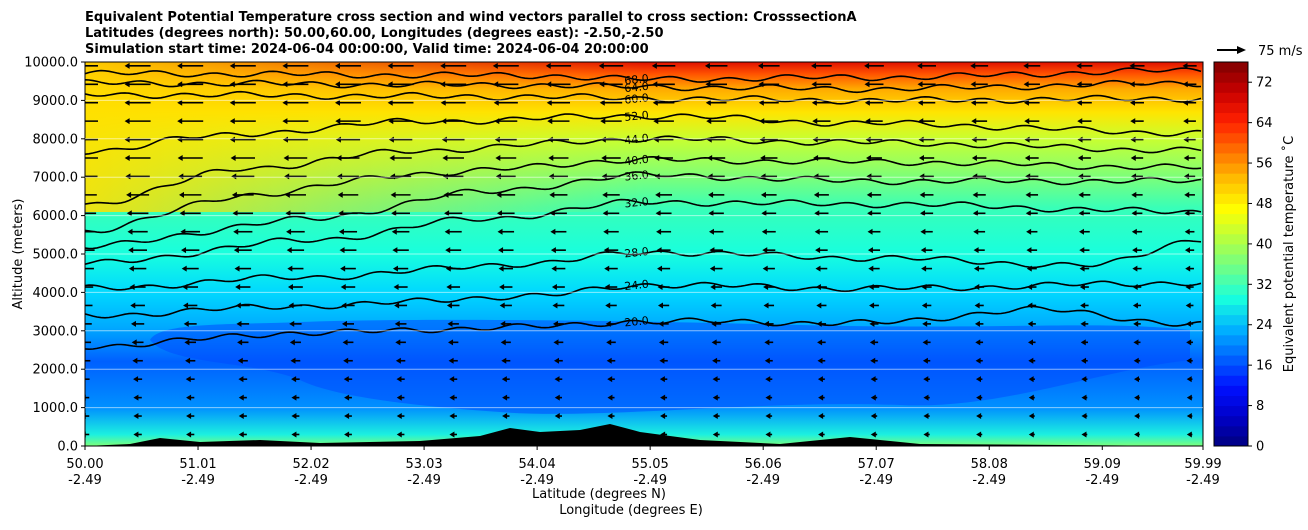  What do you see at coordinates (1289, 254) in the screenshot?
I see `colorbar-label: Equivalent potential temperature ˚C` at bounding box center [1289, 254].